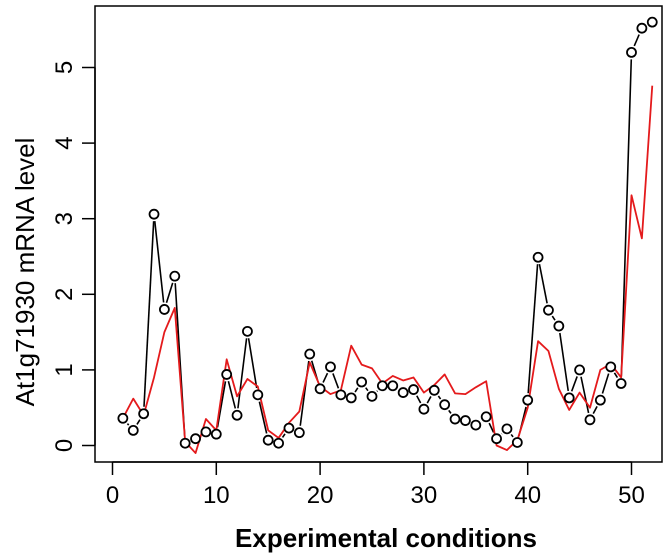 This screenshot has width=667, height=559. I want to click on x-tick-label: 30, so click(424, 495).